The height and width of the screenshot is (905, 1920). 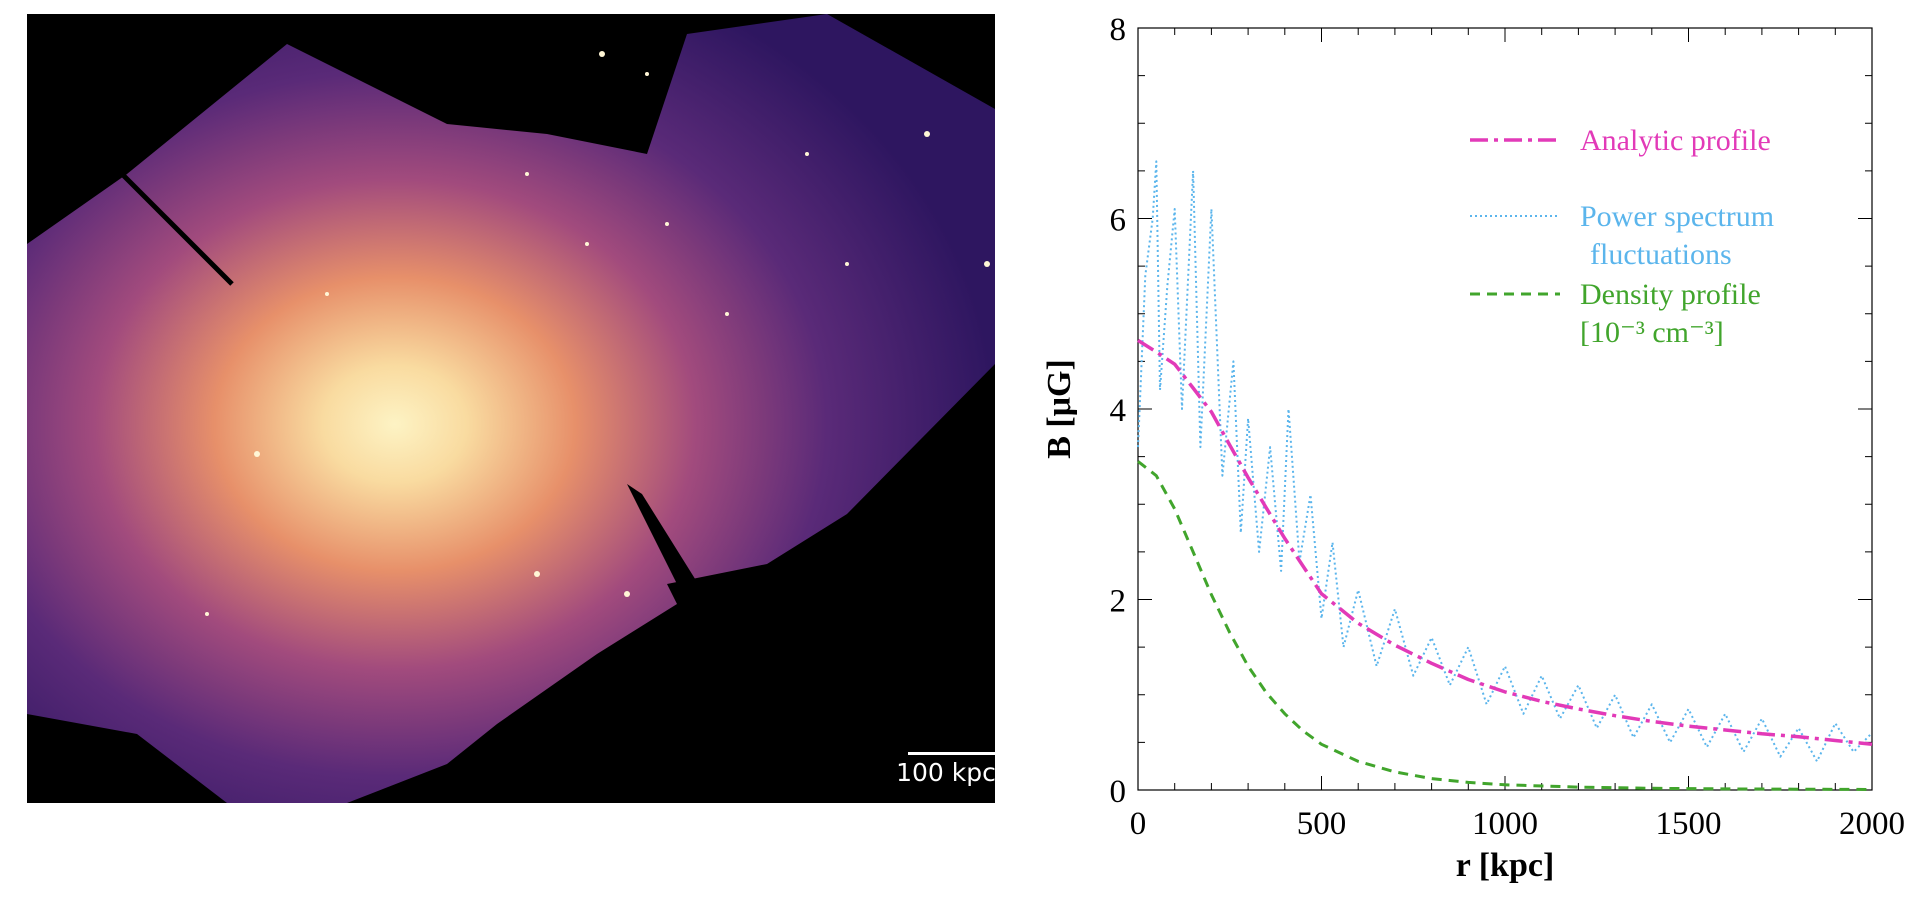 I want to click on x-tick-label: 2000, so click(x=1872, y=824).